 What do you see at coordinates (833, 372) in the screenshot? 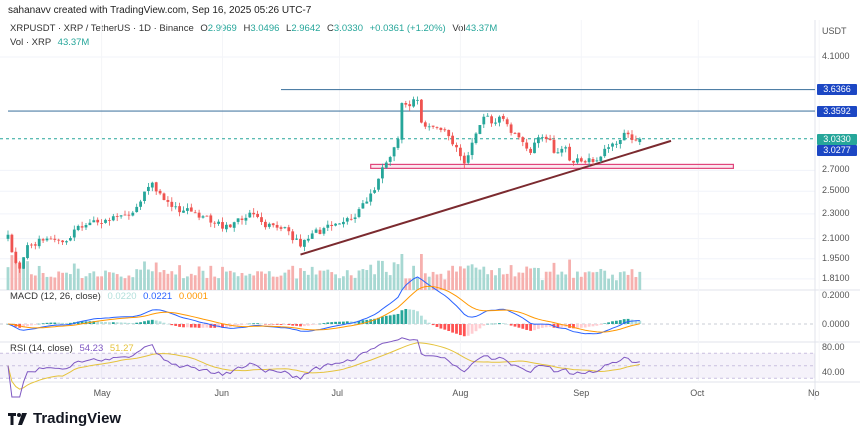
I see `rsi-tick: 40.00` at bounding box center [833, 372].